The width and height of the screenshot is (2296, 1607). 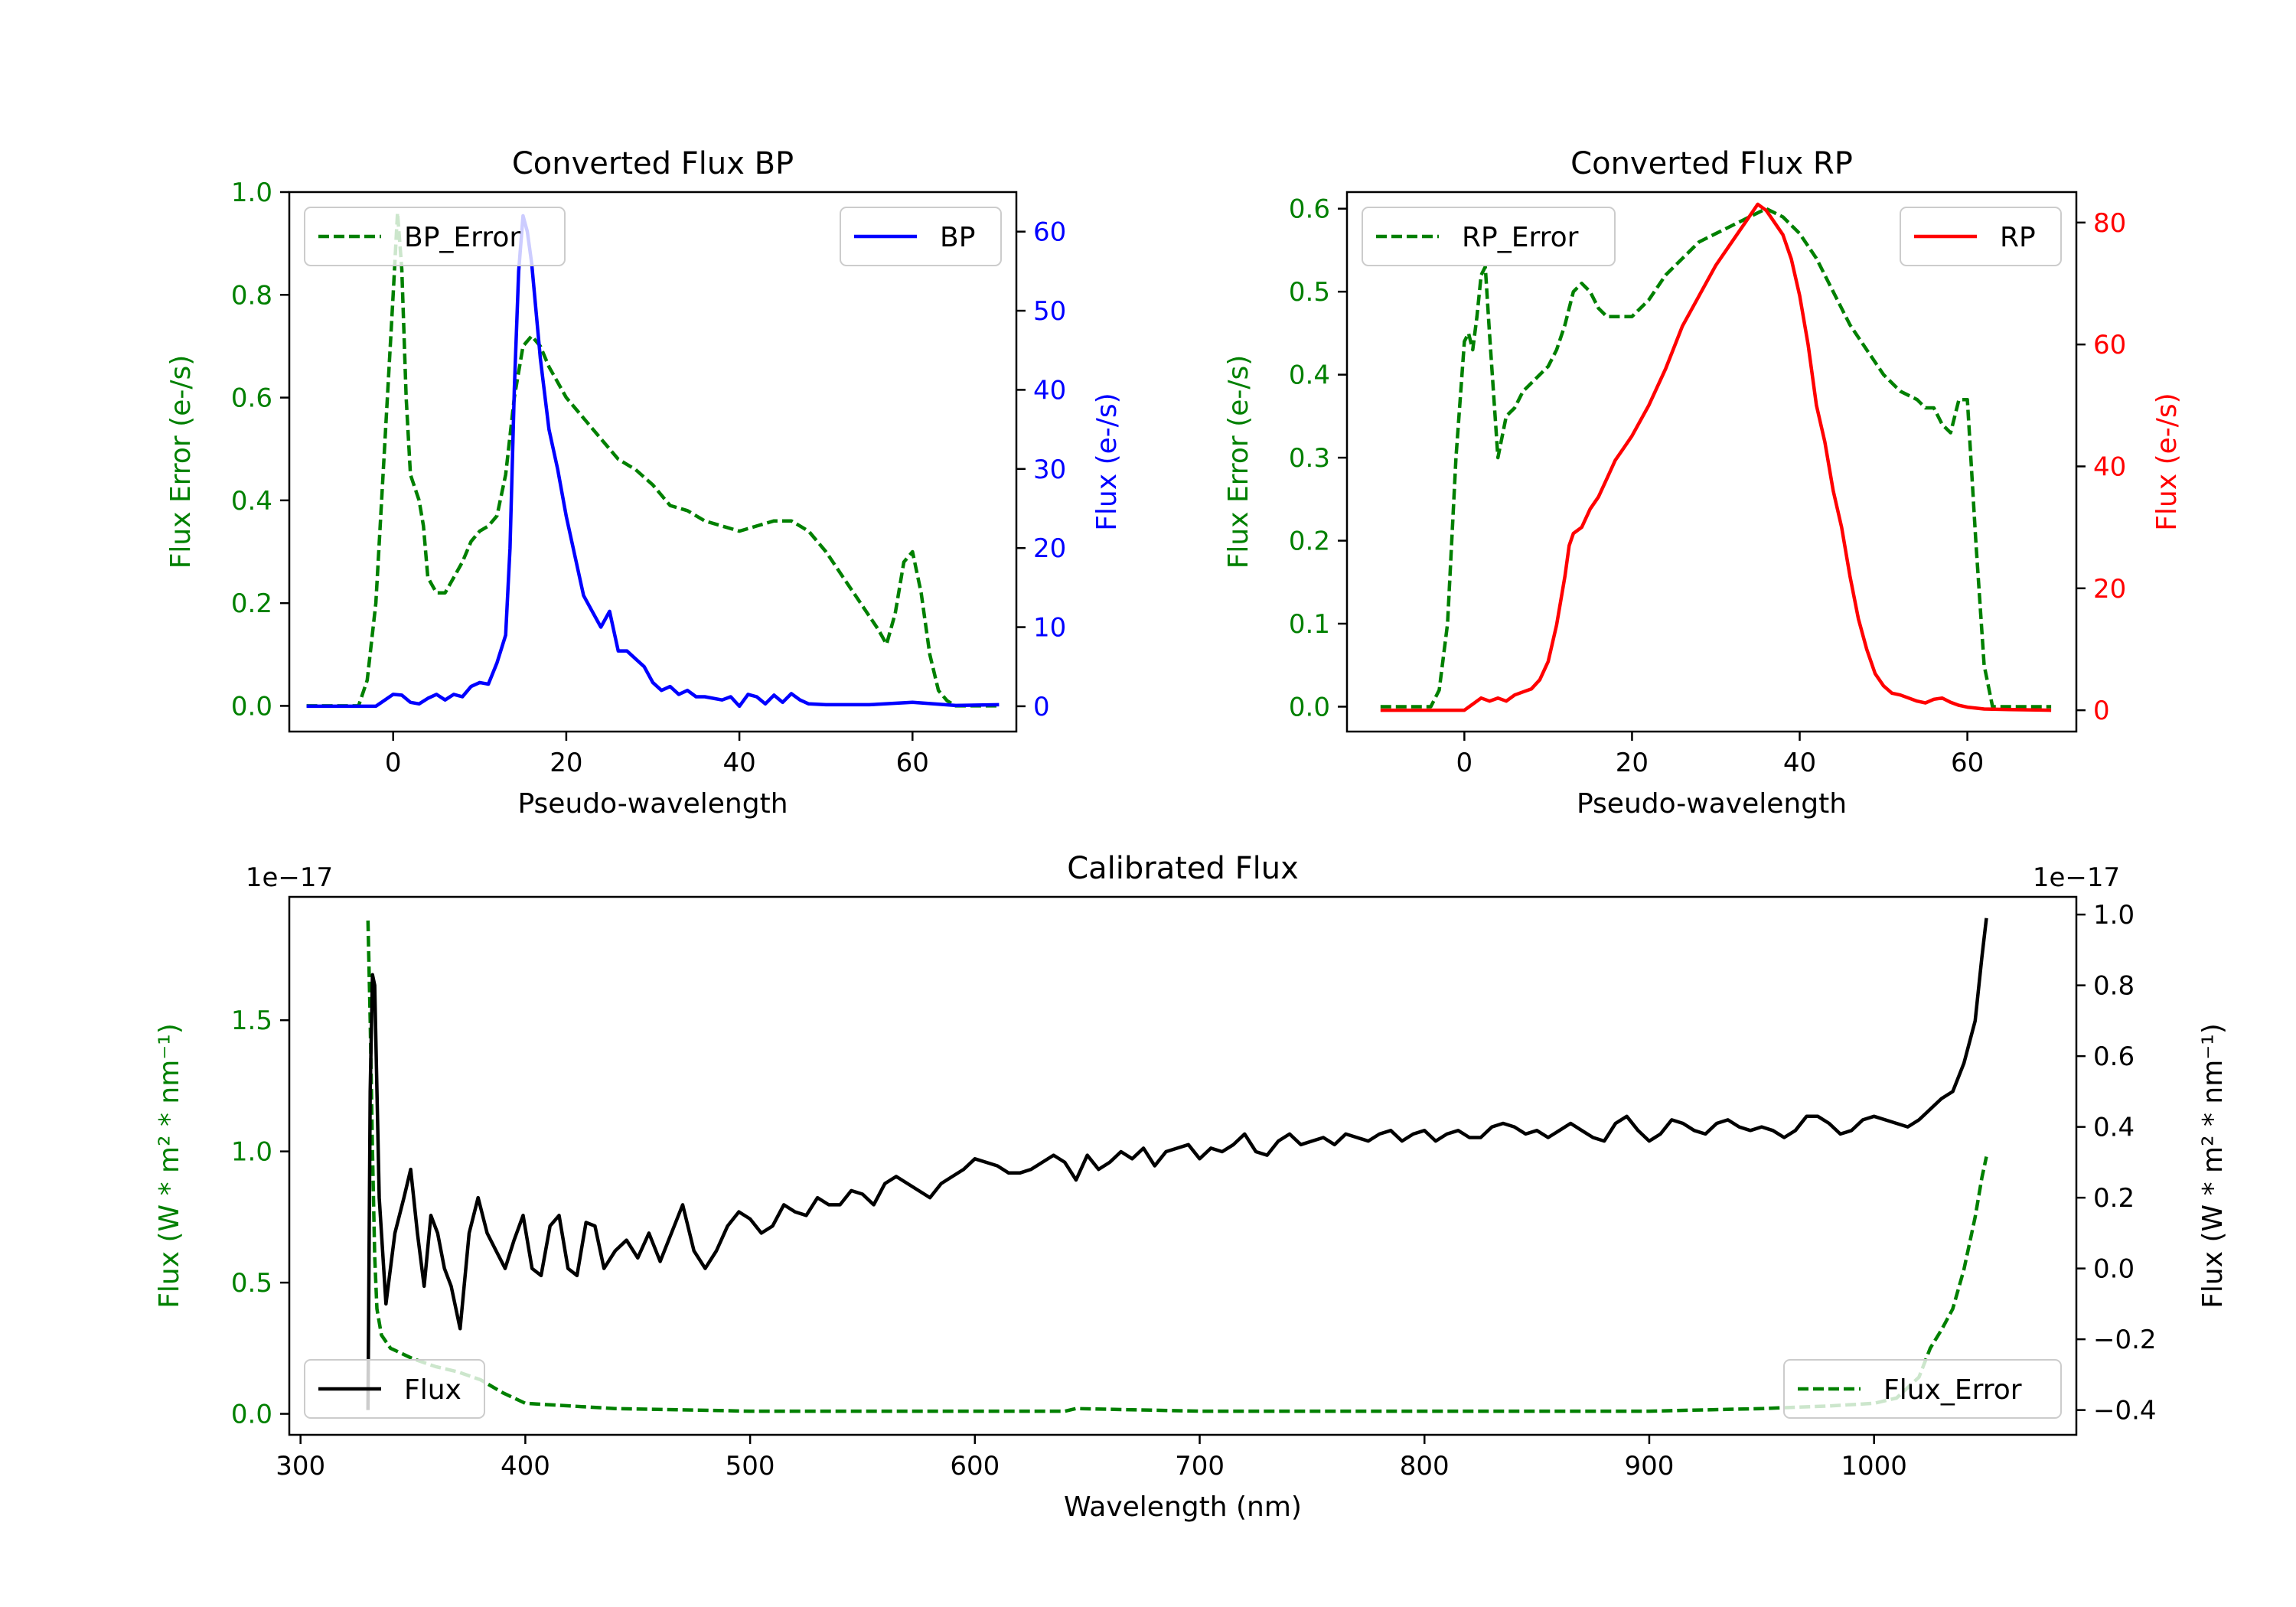 I want to click on legend-bp: BP, so click(x=921, y=237).